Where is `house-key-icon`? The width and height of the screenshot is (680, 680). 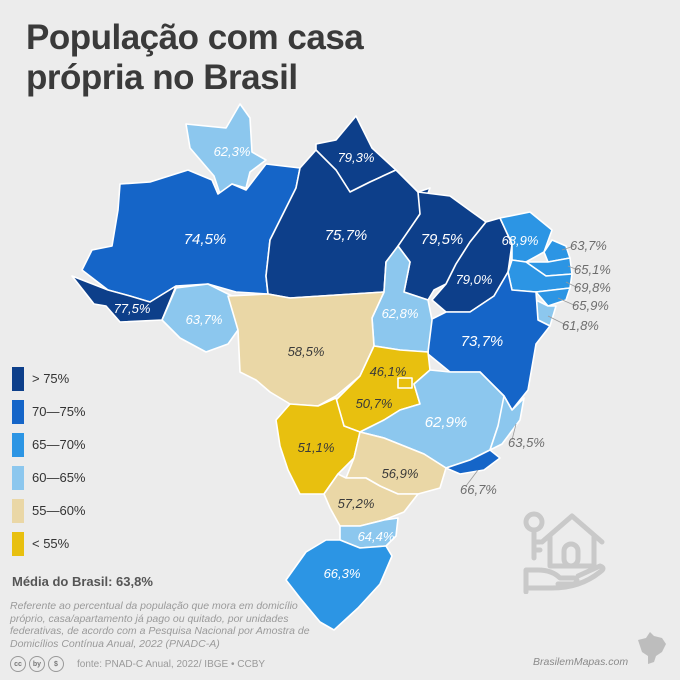 house-key-icon is located at coordinates (564, 552).